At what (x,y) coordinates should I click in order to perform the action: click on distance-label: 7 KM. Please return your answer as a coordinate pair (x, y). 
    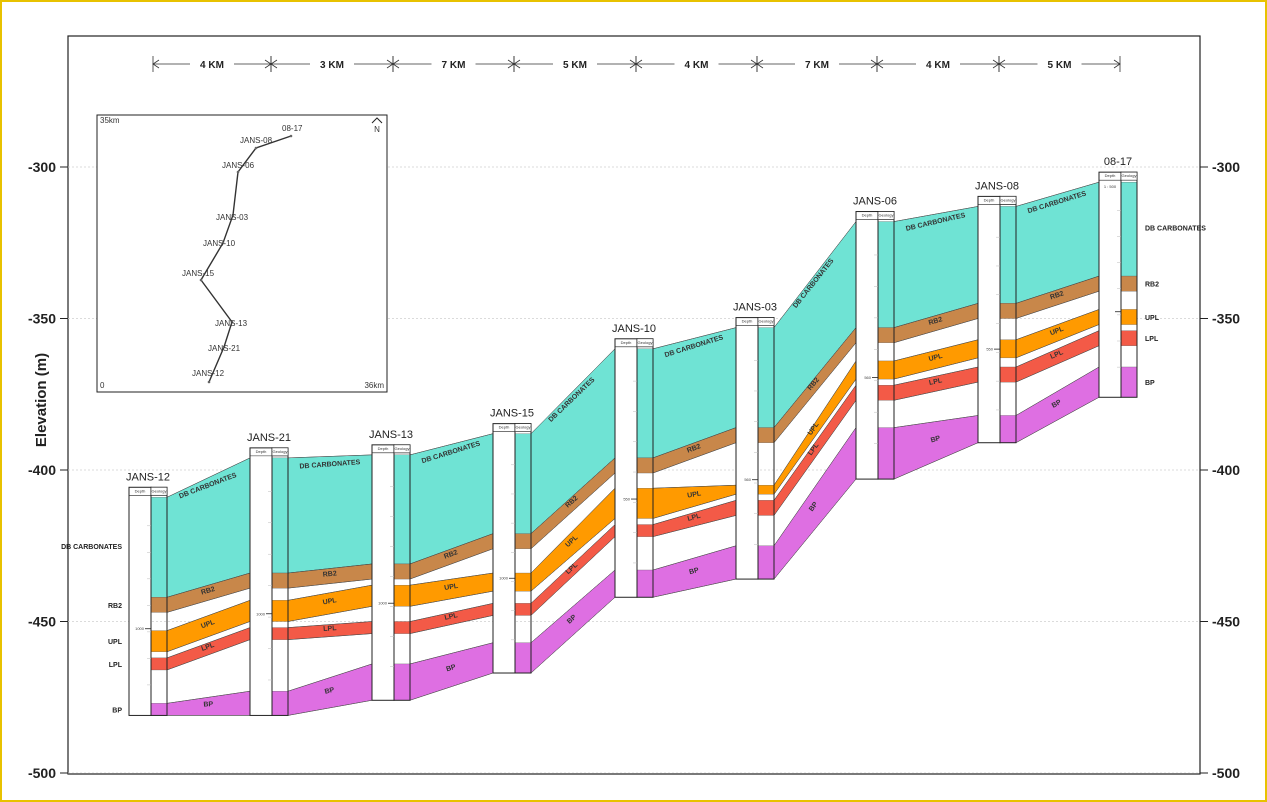
    Looking at the image, I should click on (454, 65).